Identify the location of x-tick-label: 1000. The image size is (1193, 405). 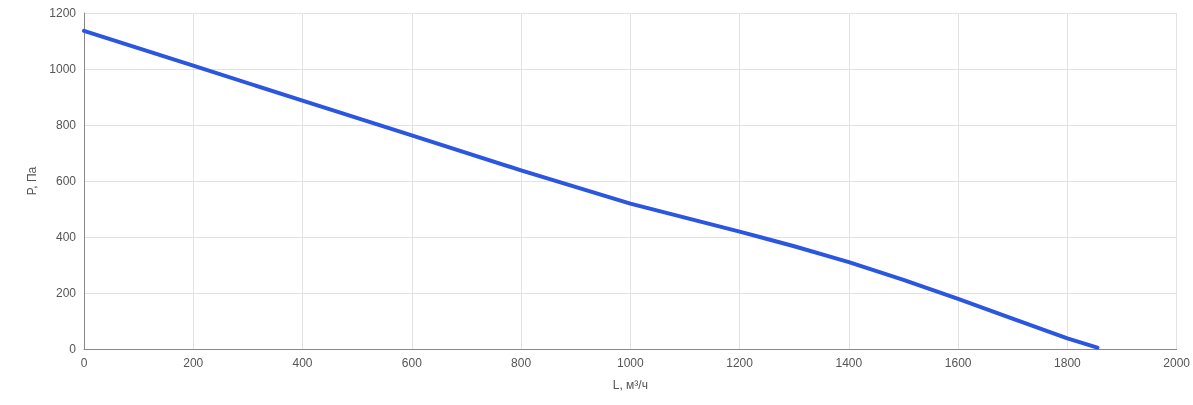
(630, 363).